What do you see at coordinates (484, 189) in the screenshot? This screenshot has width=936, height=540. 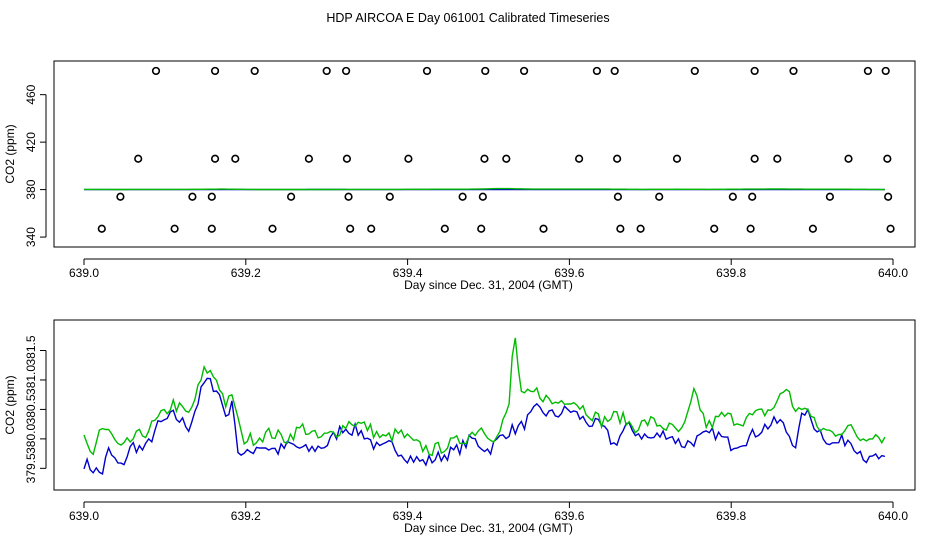 I see `green-series-line` at bounding box center [484, 189].